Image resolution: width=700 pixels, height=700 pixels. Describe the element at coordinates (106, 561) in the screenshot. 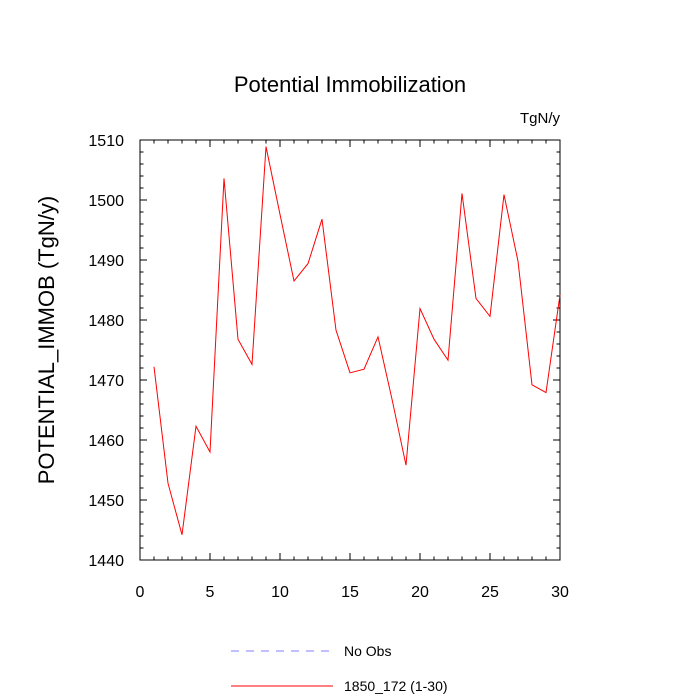

I see `y-tick-label: 1440` at that location.